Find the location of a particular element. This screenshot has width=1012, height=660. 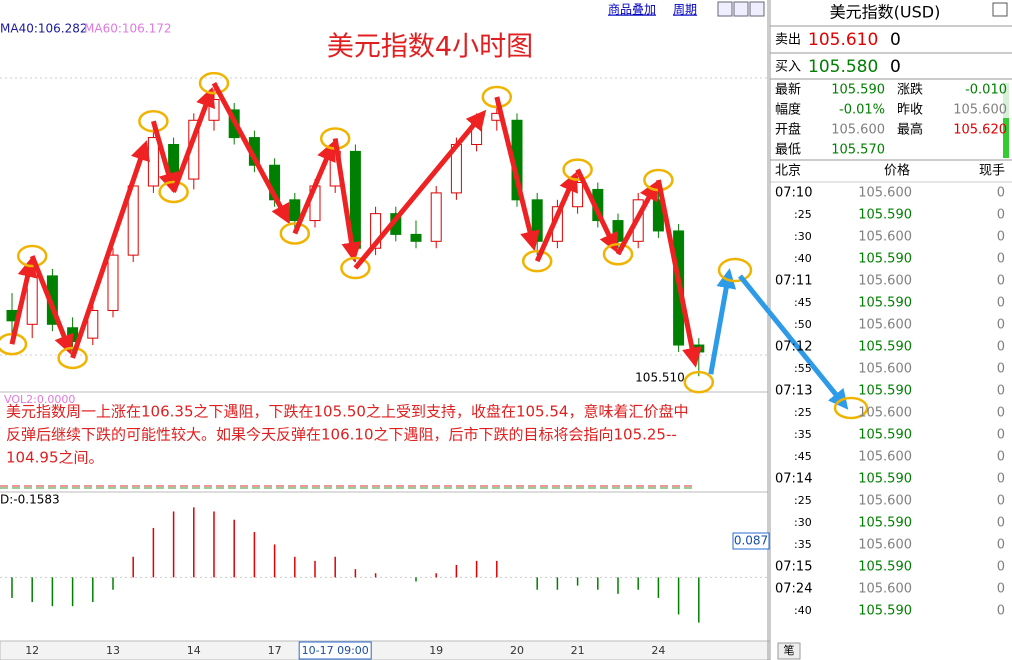

field-label: 最新 is located at coordinates (788, 90).